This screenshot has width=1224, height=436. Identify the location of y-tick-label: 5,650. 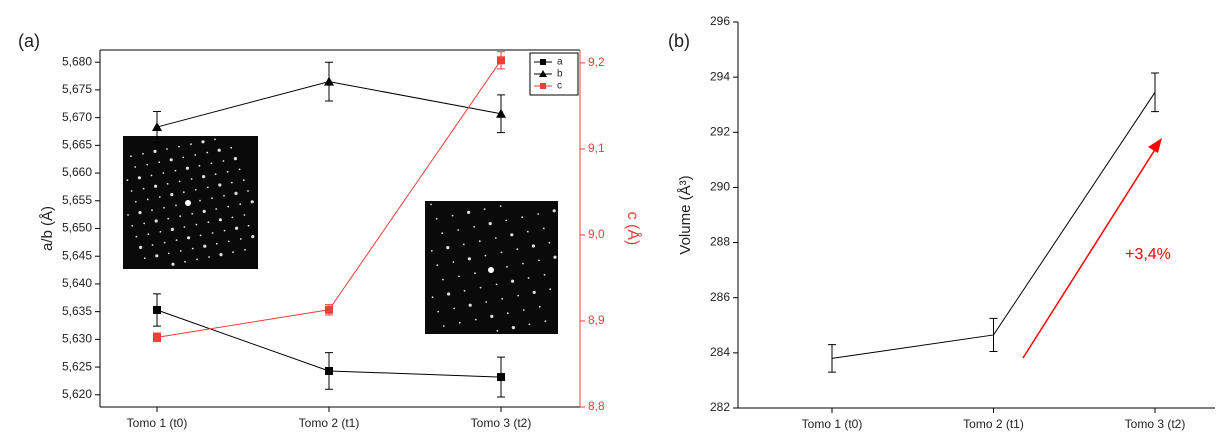
(77, 228).